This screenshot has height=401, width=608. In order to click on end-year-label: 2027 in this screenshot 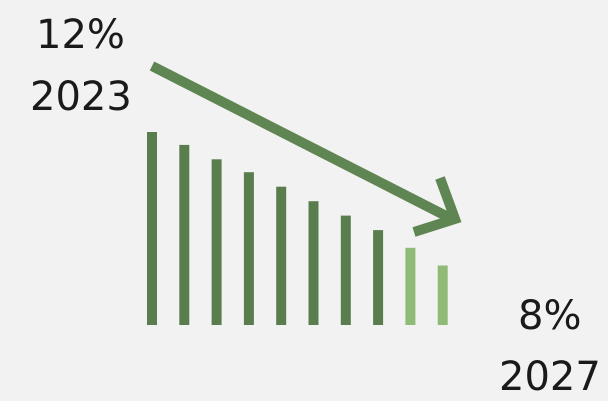, I will do `click(550, 377)`.